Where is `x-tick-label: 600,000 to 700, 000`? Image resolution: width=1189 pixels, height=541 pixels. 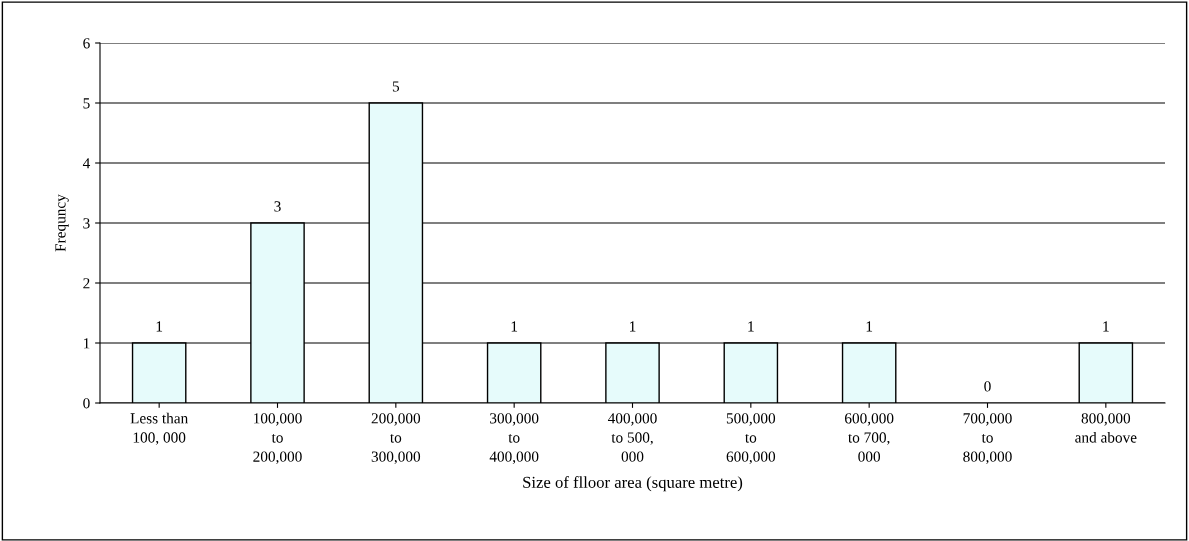 x-tick-label: 600,000 to 700, 000 is located at coordinates (869, 437).